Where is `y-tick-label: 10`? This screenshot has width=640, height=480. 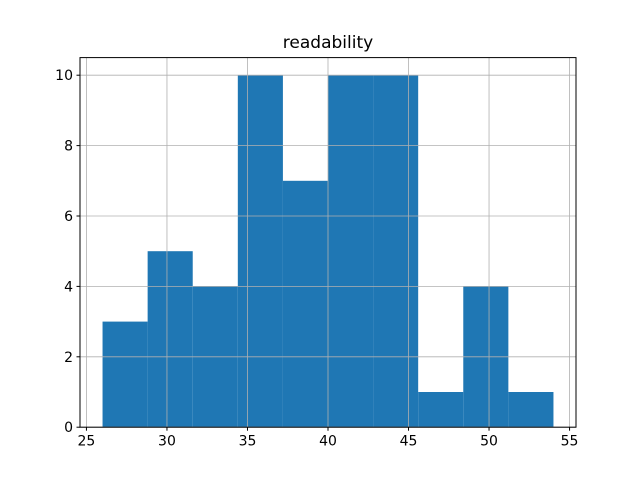
y-tick-label: 10 is located at coordinates (64, 76).